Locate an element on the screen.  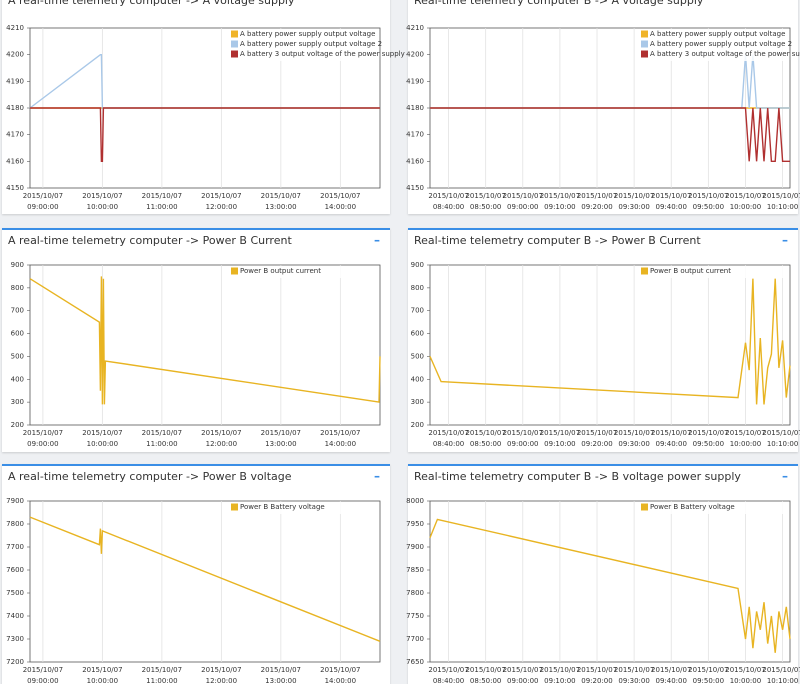
x-tick-label: 2015/10/07 09:30:00 is located at coordinates (634, 675).